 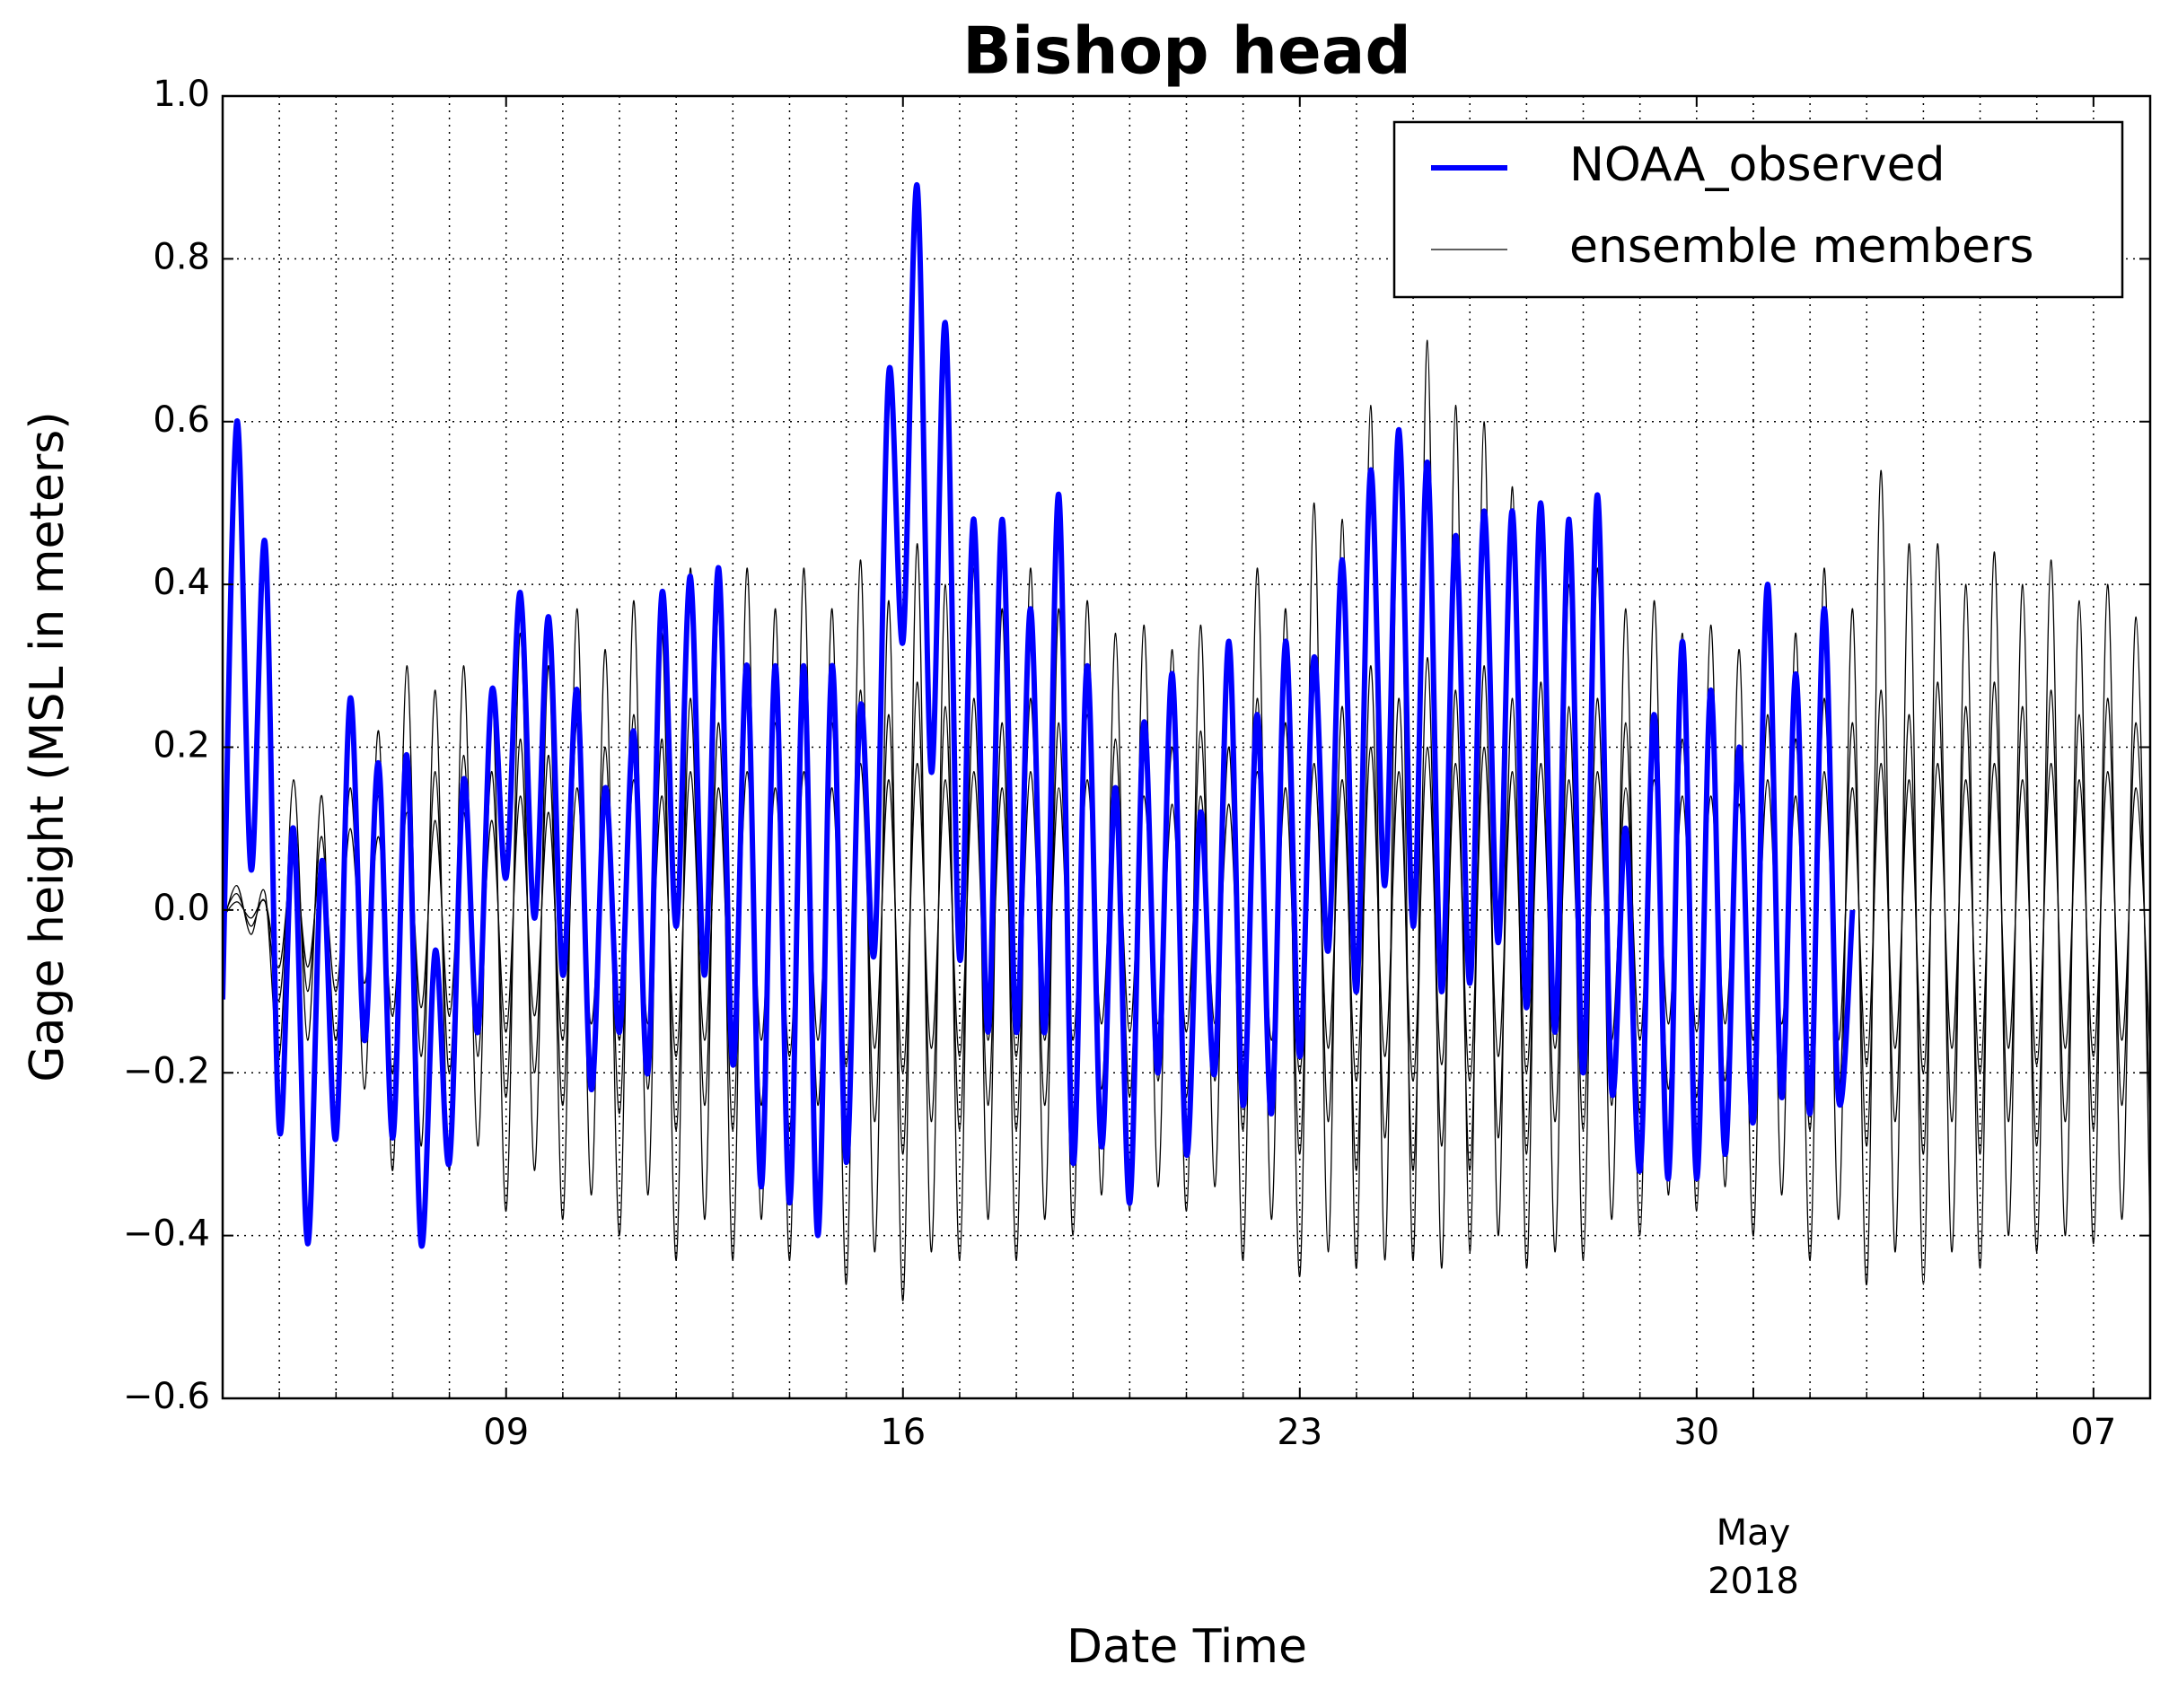 What do you see at coordinates (1186, 51) in the screenshot?
I see `chart-title: Bishop head` at bounding box center [1186, 51].